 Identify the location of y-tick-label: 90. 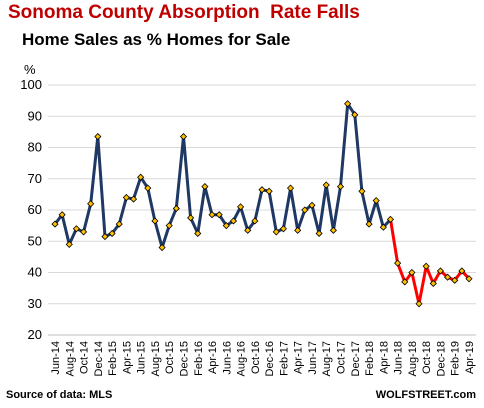
(35, 115).